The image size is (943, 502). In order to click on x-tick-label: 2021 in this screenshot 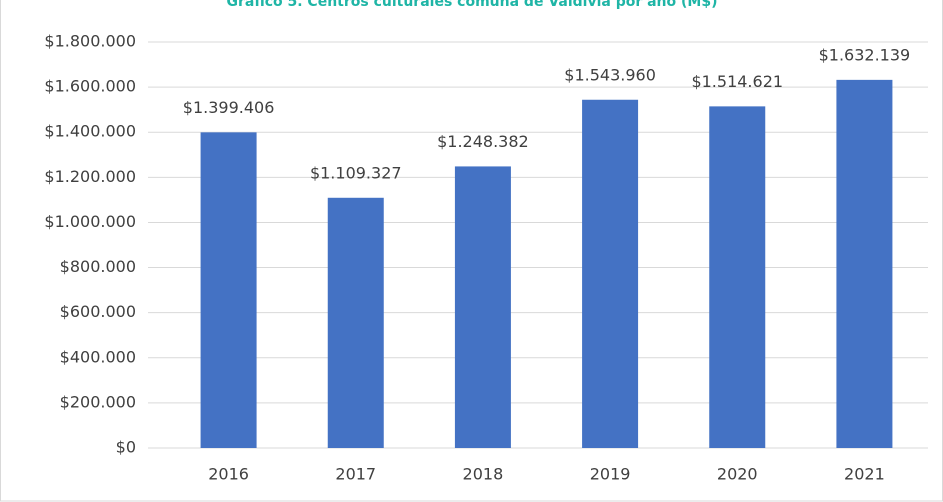, I will do `click(864, 474)`.